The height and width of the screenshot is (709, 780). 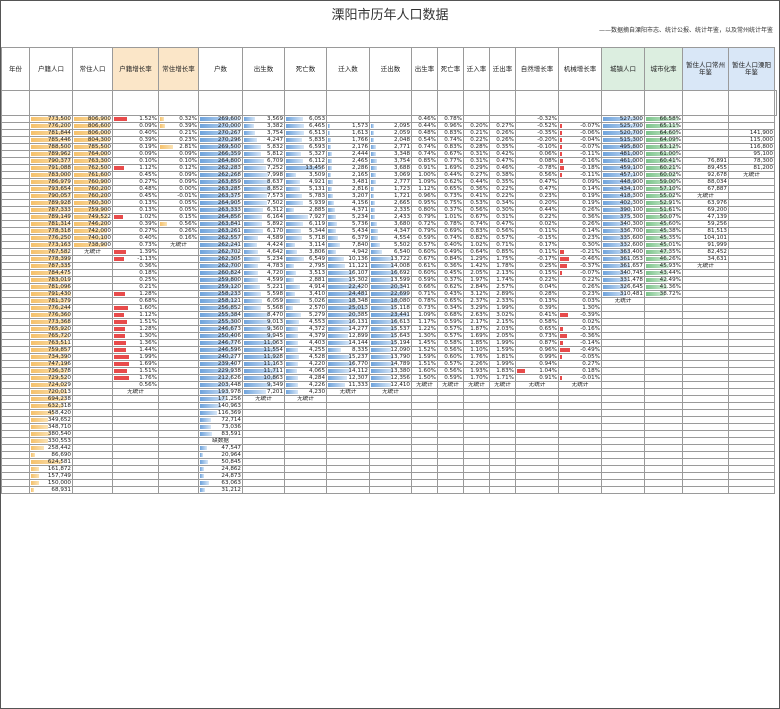 I want to click on data-cell: 8,852, so click(x=263, y=189).